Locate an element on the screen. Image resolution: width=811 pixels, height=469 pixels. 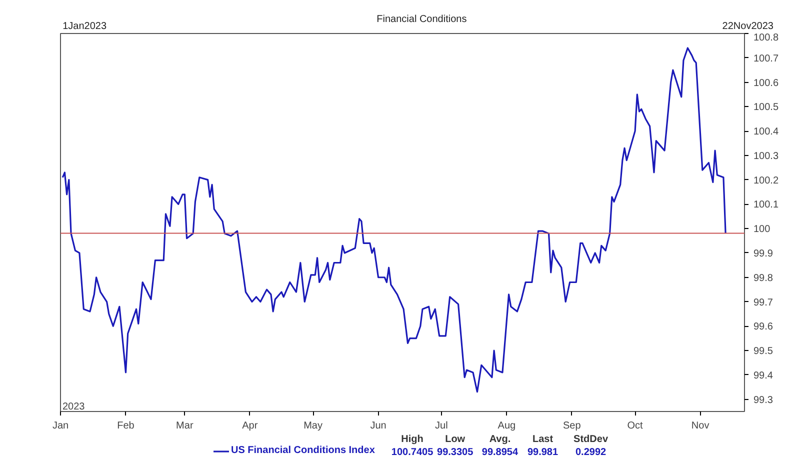
text: 22Nov2023 is located at coordinates (748, 26).